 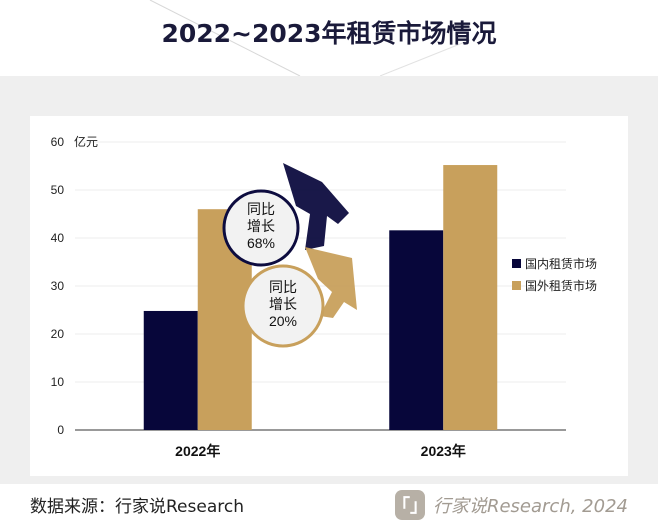 I want to click on y-tick-label: 10, so click(x=58, y=382).